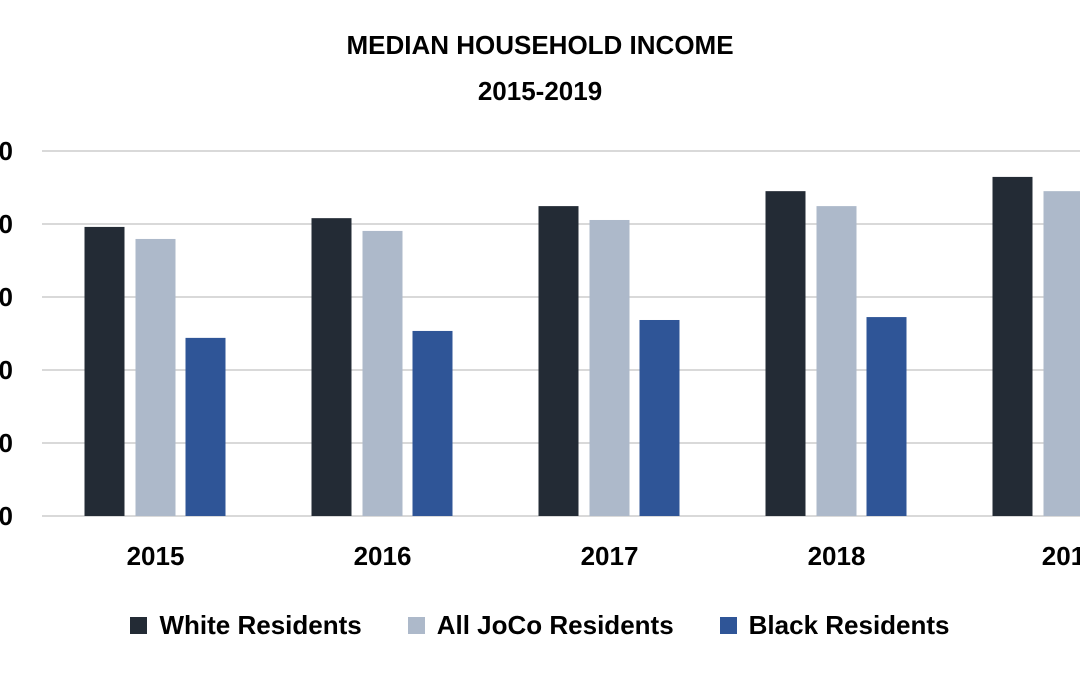 The width and height of the screenshot is (1080, 675). Describe the element at coordinates (849, 625) in the screenshot. I see `legend-label: Black Residents` at that location.